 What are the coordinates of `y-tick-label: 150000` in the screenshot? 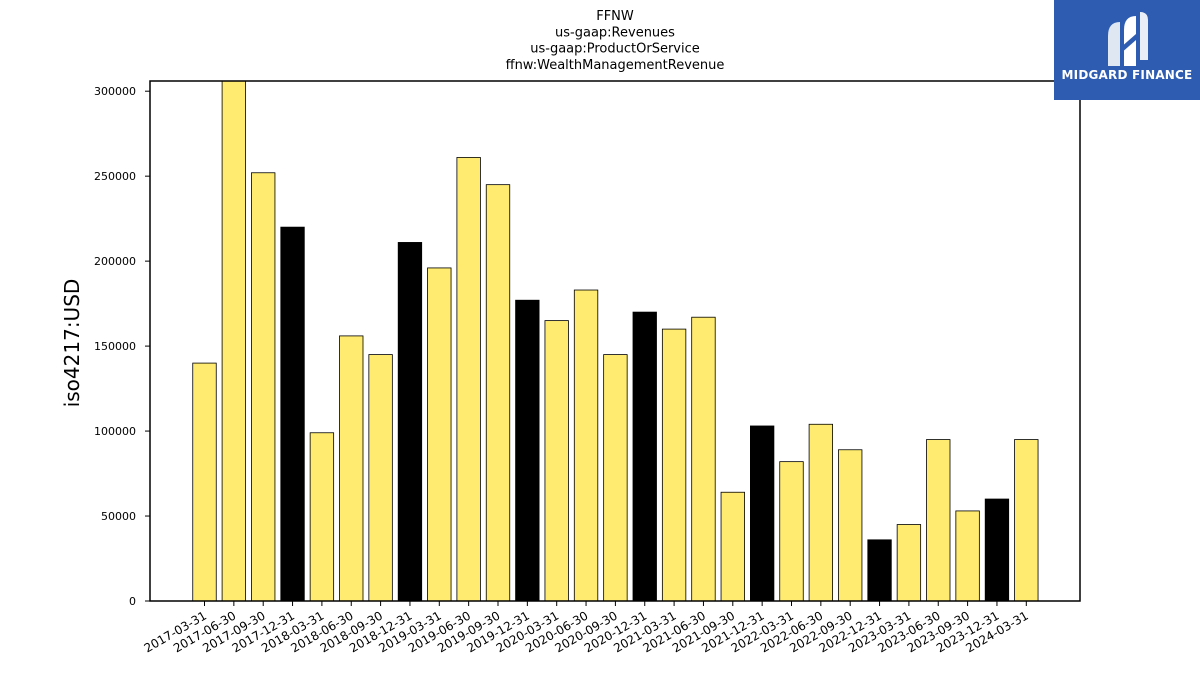 It's located at (115, 346).